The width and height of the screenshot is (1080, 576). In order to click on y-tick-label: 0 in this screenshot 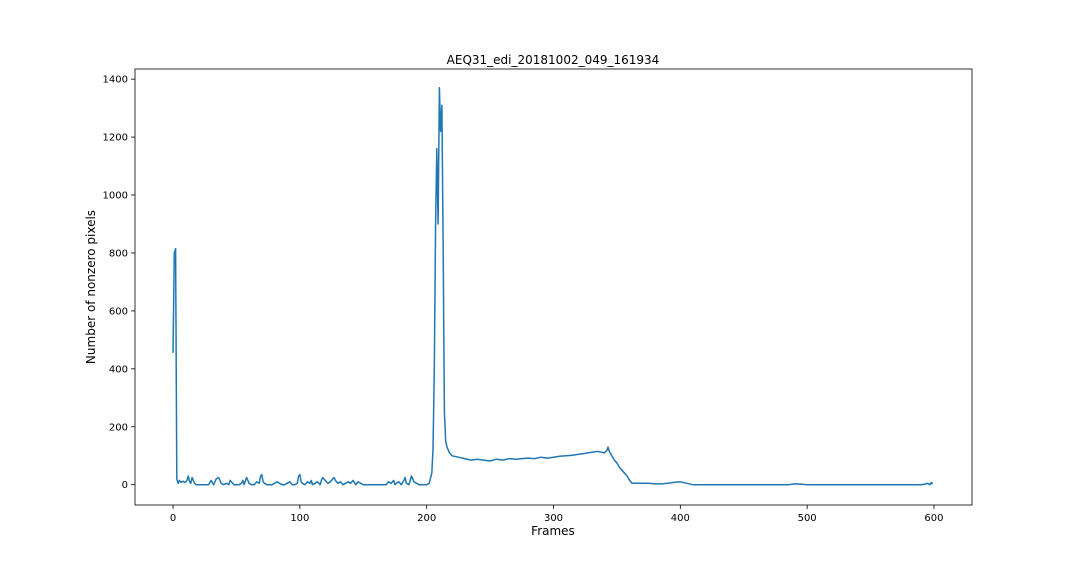, I will do `click(125, 485)`.